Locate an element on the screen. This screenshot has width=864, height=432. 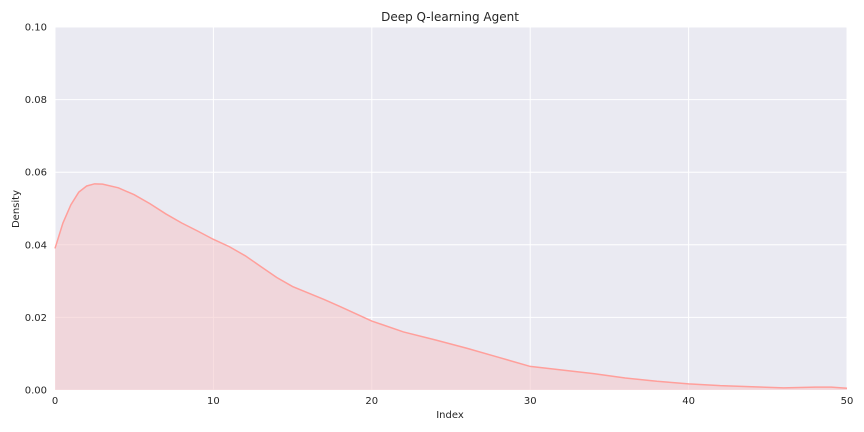
y-tick-label: 0.00 is located at coordinates (36, 391).